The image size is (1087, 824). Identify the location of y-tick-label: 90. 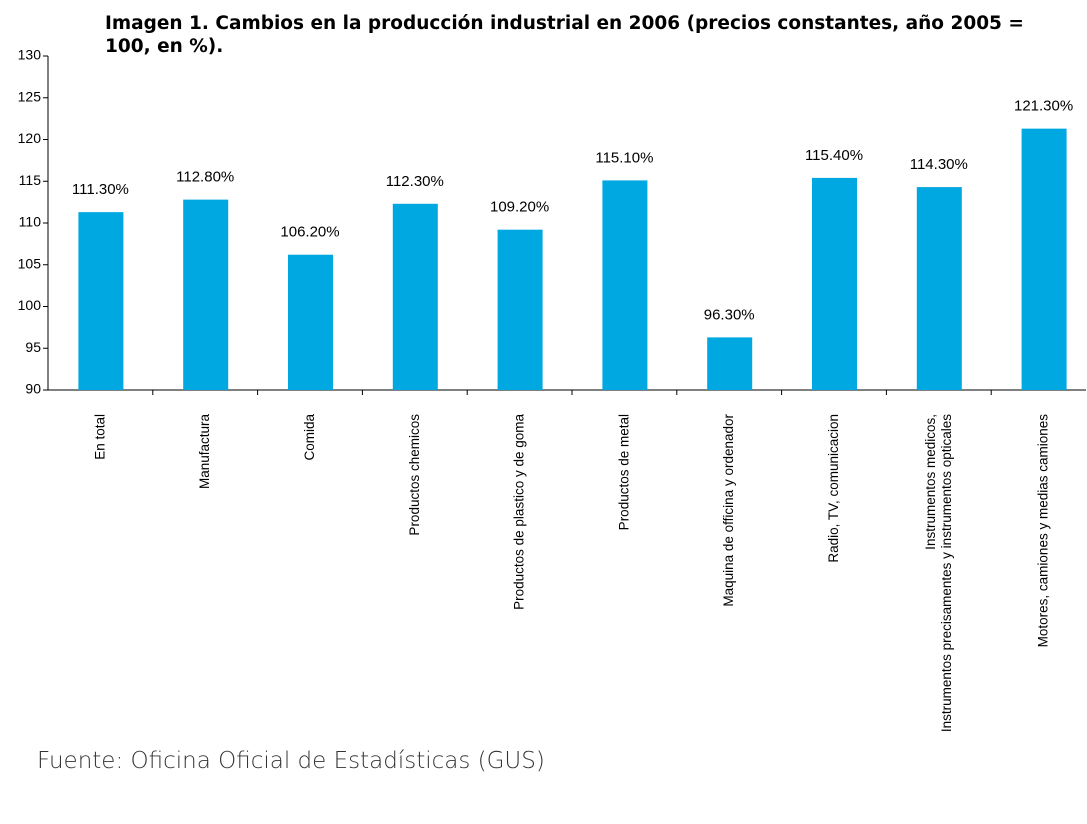
(33, 389).